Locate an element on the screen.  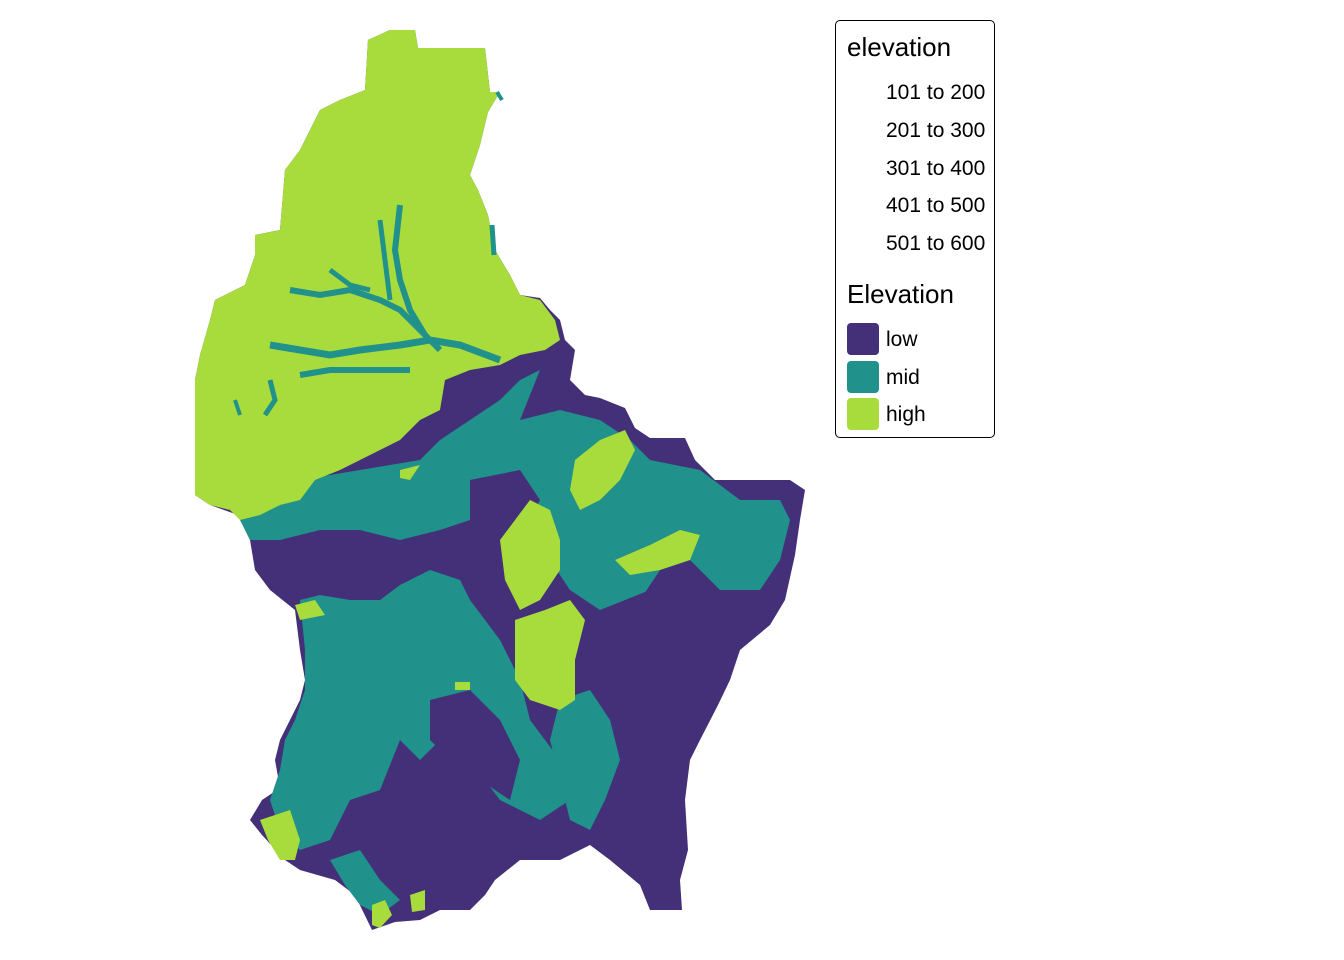
legend-class-row-high: high is located at coordinates (886, 414).